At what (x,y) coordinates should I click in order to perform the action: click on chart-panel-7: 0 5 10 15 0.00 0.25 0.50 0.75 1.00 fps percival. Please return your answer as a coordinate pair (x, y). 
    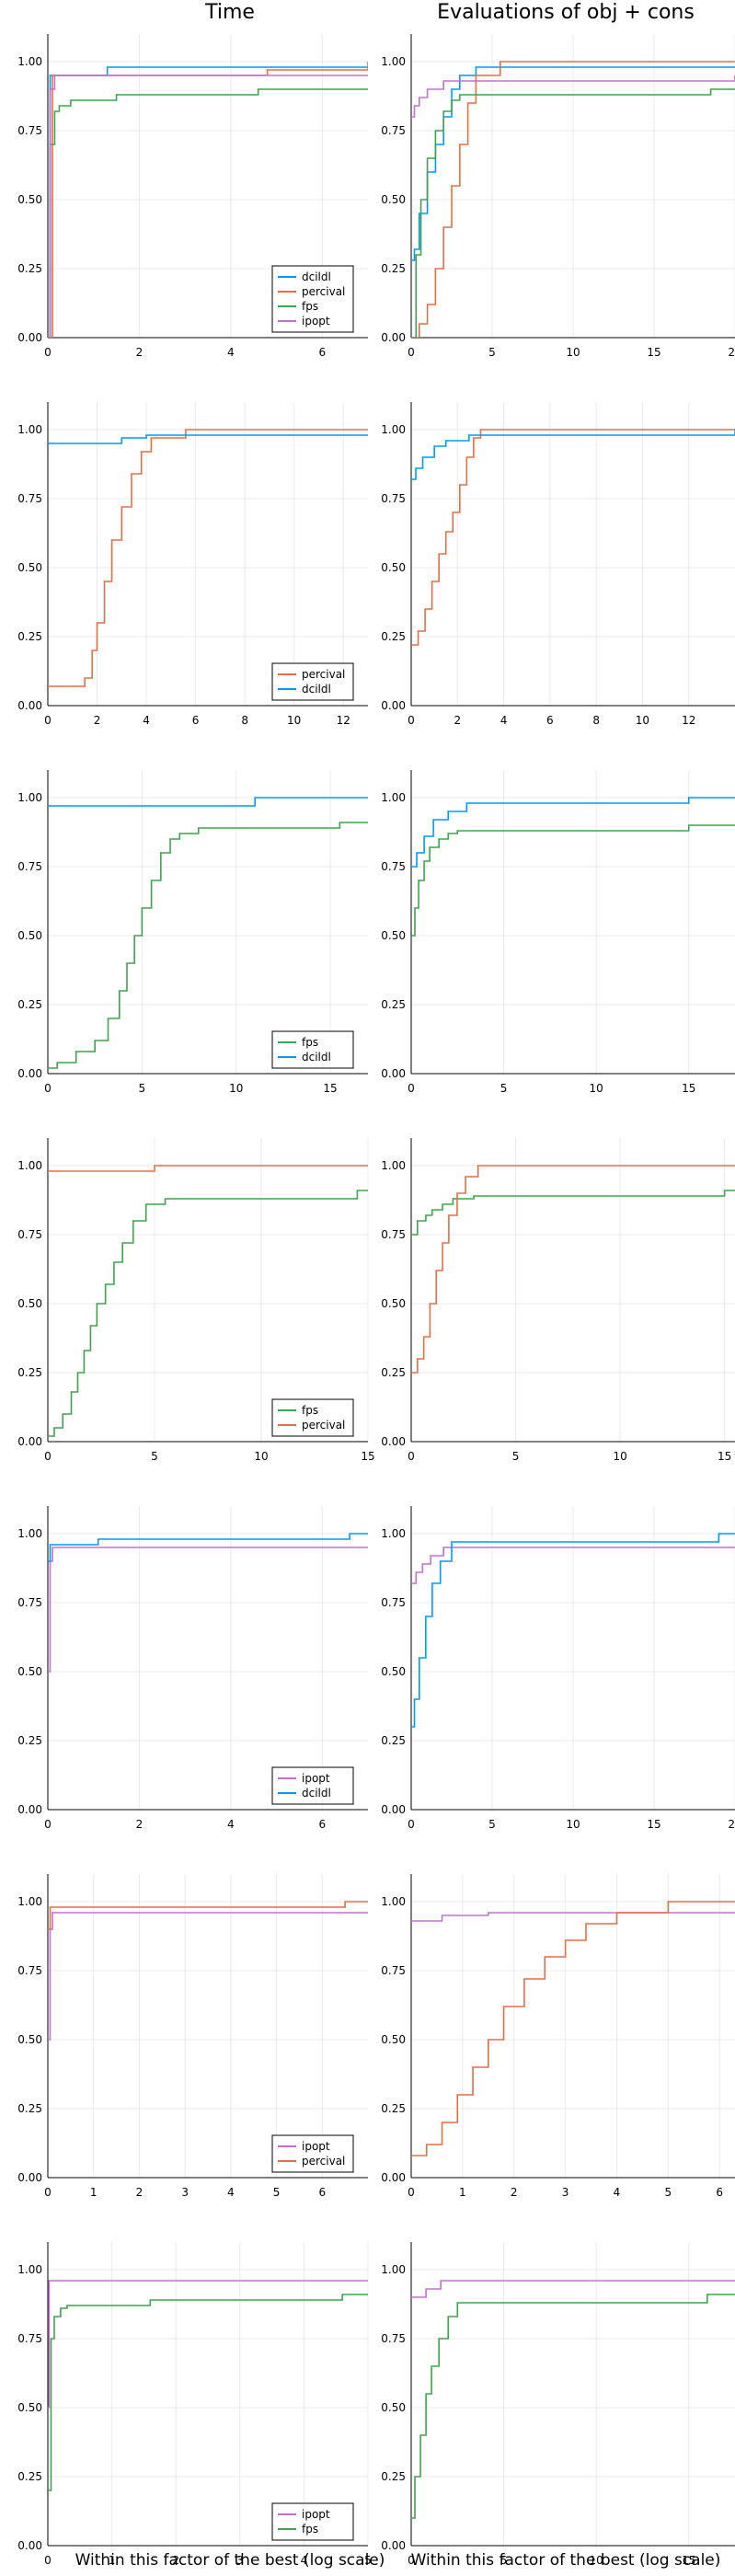
    Looking at the image, I should click on (196, 1300).